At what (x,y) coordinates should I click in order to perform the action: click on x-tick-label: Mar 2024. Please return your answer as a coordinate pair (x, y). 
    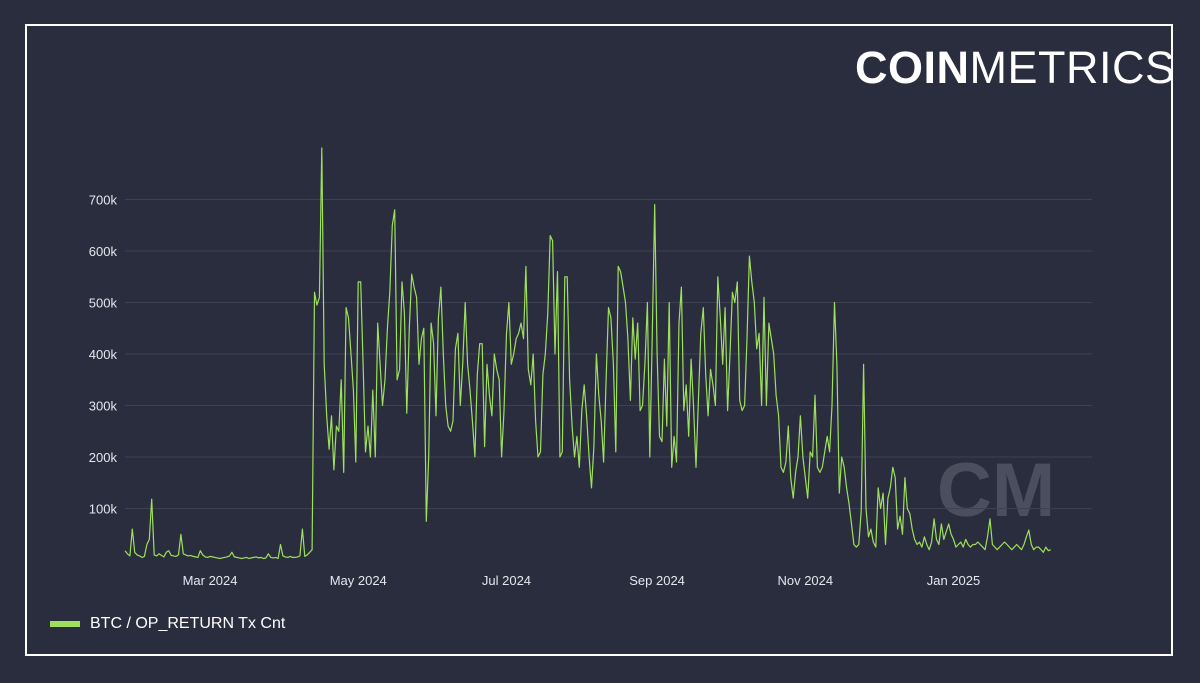
    Looking at the image, I should click on (210, 580).